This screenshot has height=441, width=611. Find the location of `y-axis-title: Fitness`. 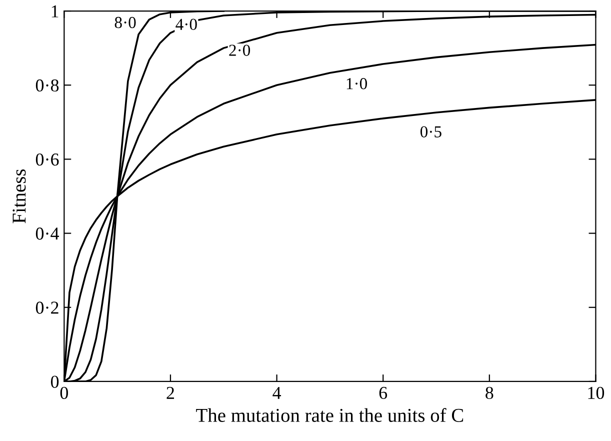

y-axis-title: Fitness is located at coordinates (19, 196).